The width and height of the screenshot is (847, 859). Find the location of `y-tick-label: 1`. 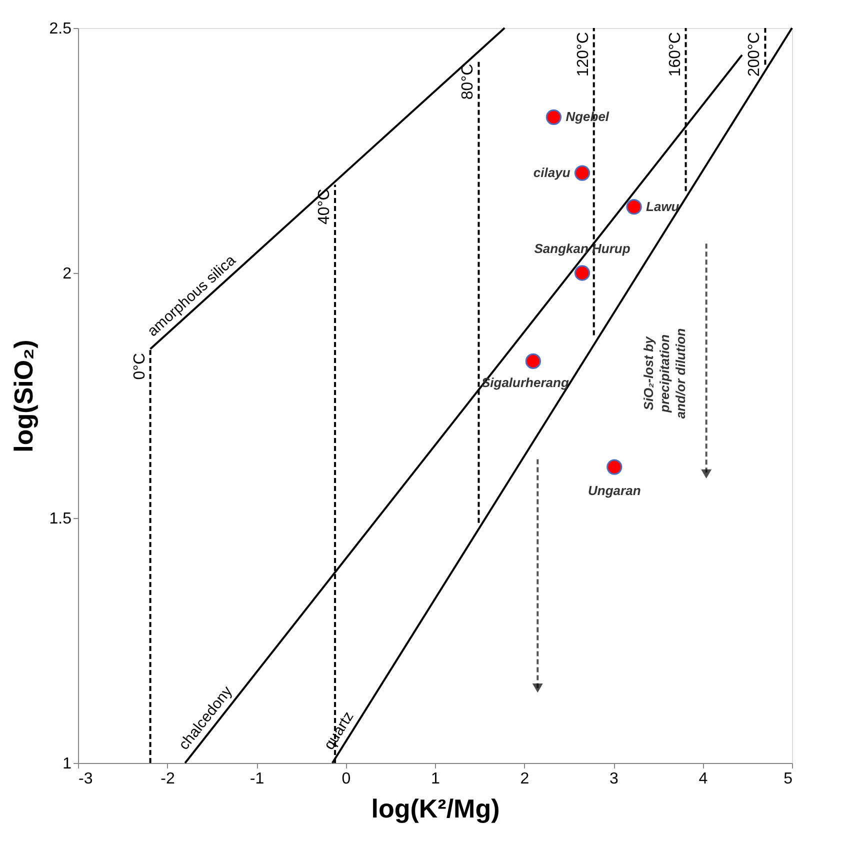

y-tick-label: 1 is located at coordinates (67, 764).